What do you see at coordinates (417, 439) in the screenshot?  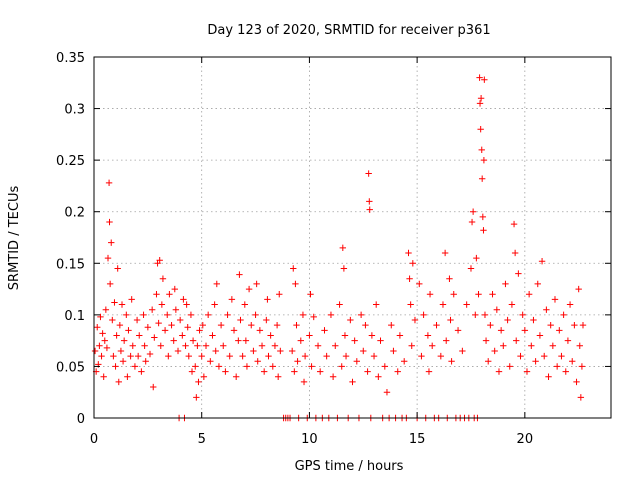 I see `x-tick-label: 15` at bounding box center [417, 439].